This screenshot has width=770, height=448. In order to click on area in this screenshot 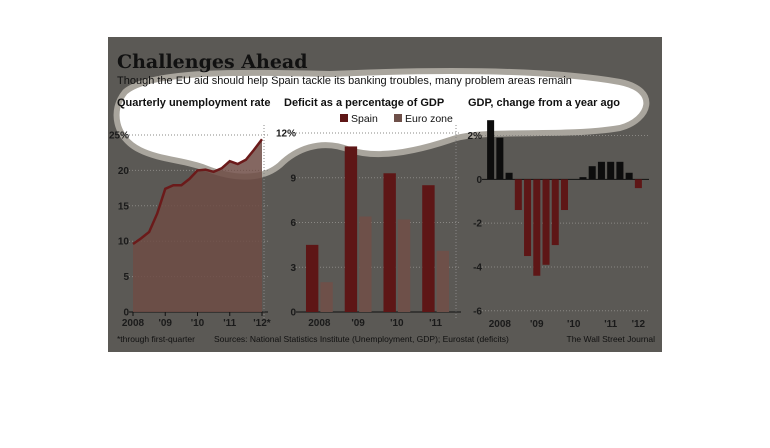, I will do `click(197, 225)`.